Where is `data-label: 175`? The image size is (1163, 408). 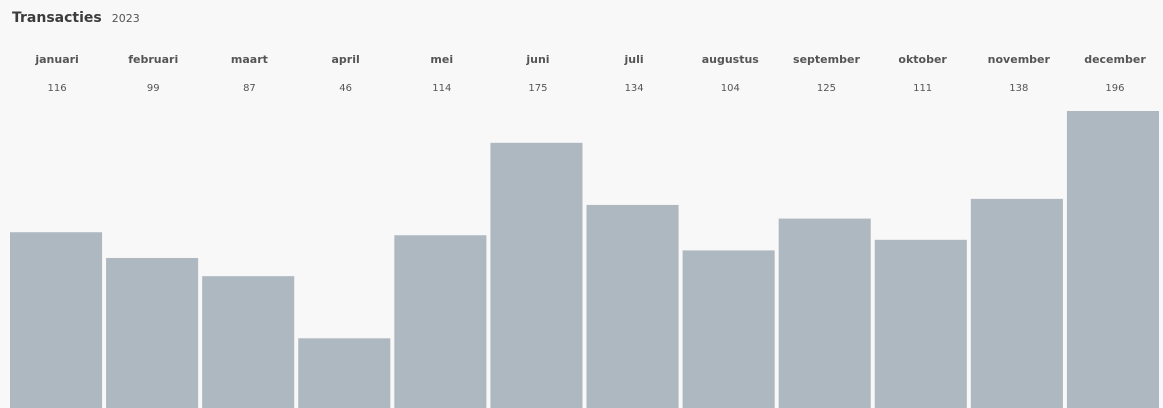
data-label: 175 is located at coordinates (538, 88).